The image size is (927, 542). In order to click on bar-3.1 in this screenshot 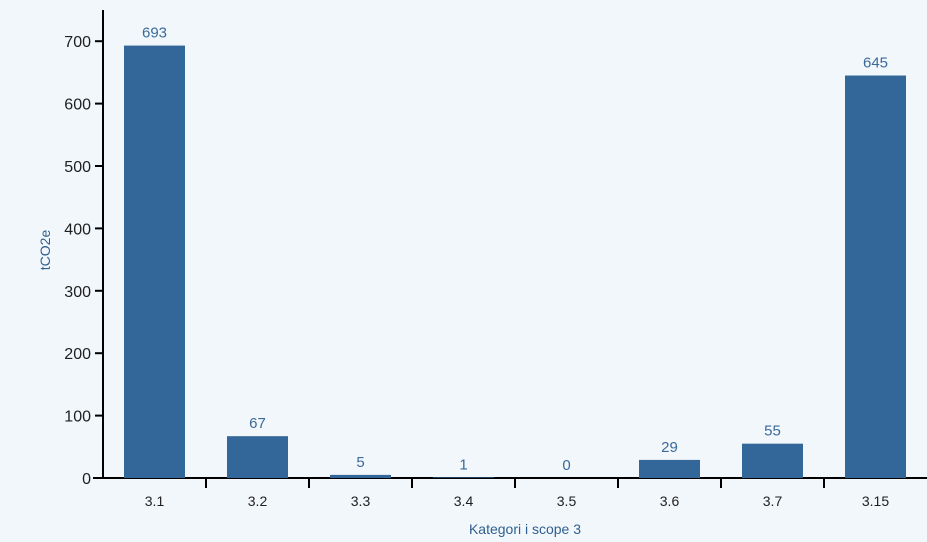, I will do `click(154, 262)`.